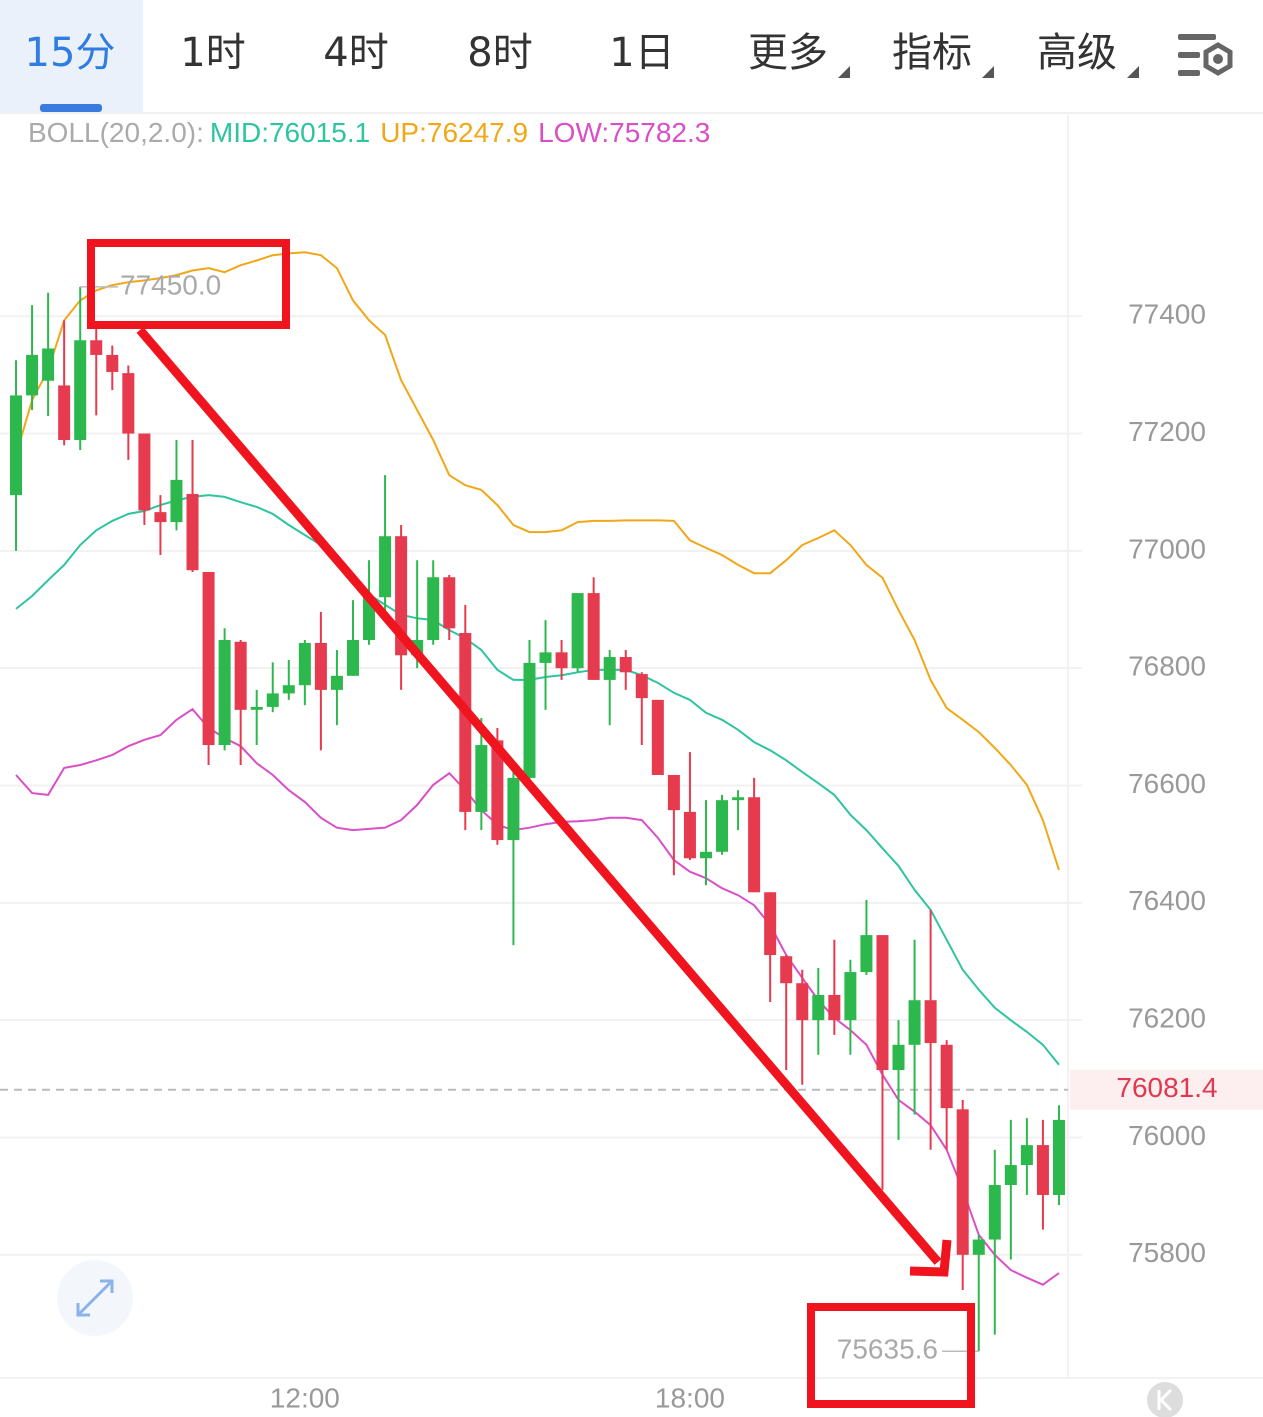 This screenshot has height=1417, width=1263. What do you see at coordinates (95, 1298) in the screenshot?
I see `zoom-button` at bounding box center [95, 1298].